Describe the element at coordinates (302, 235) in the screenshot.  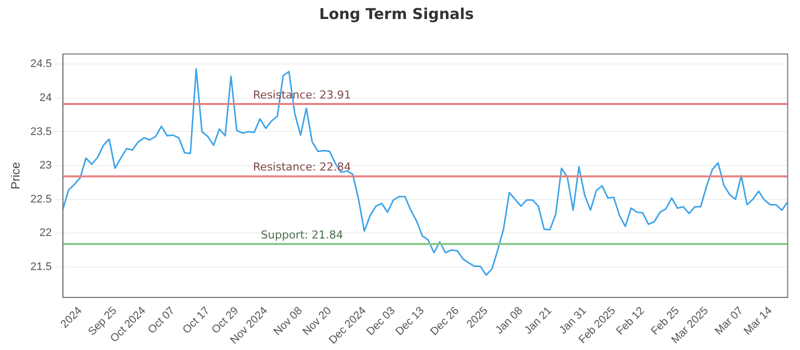
I see `ref-line-label: Support: 21.84` at that location.